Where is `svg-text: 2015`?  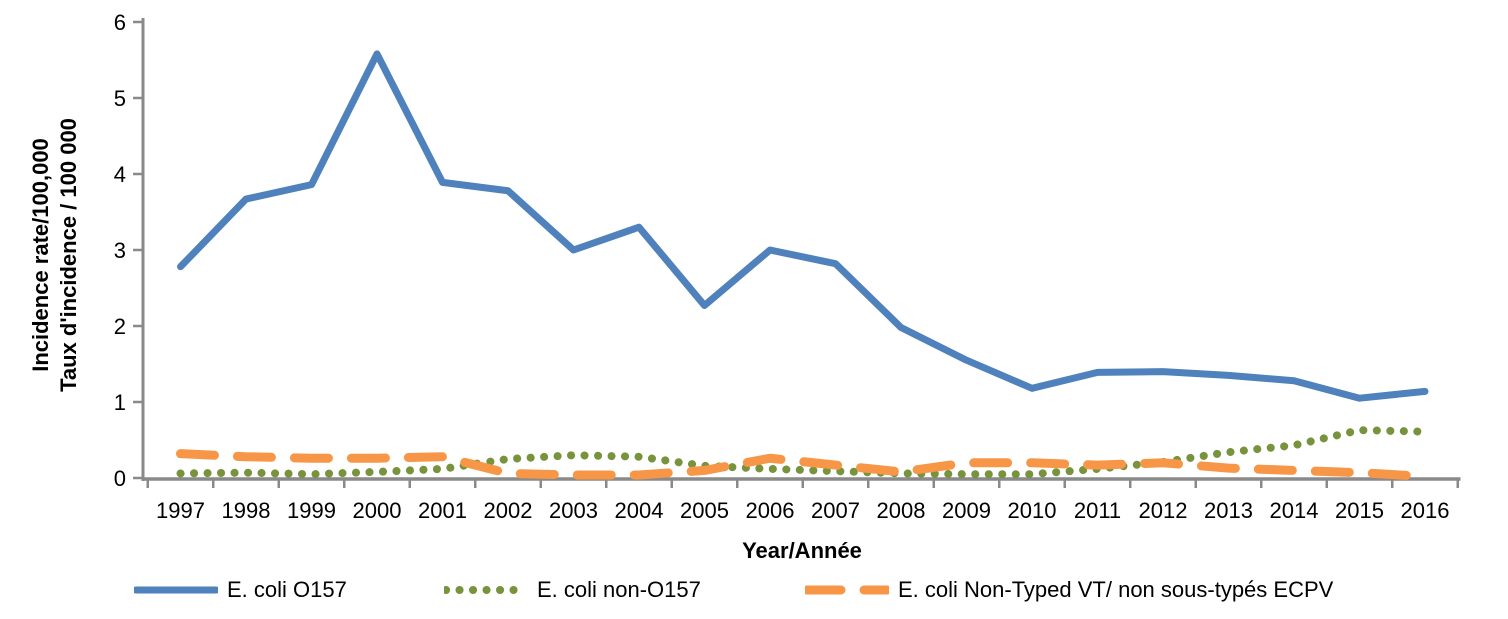 svg-text: 2015 is located at coordinates (1359, 510).